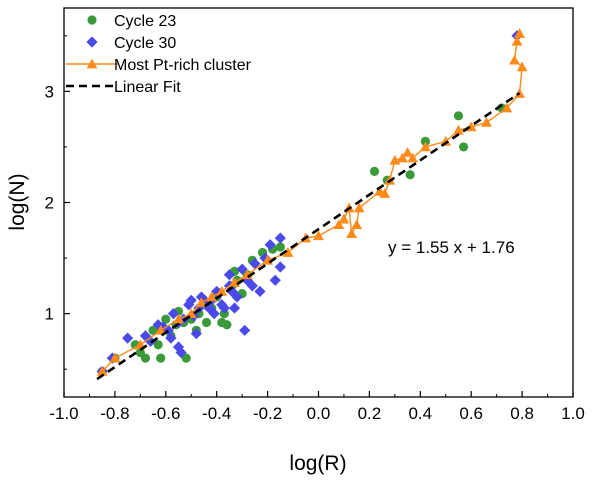 This screenshot has width=599, height=481. What do you see at coordinates (319, 413) in the screenshot?
I see `x-tick-label: 0.0` at bounding box center [319, 413].